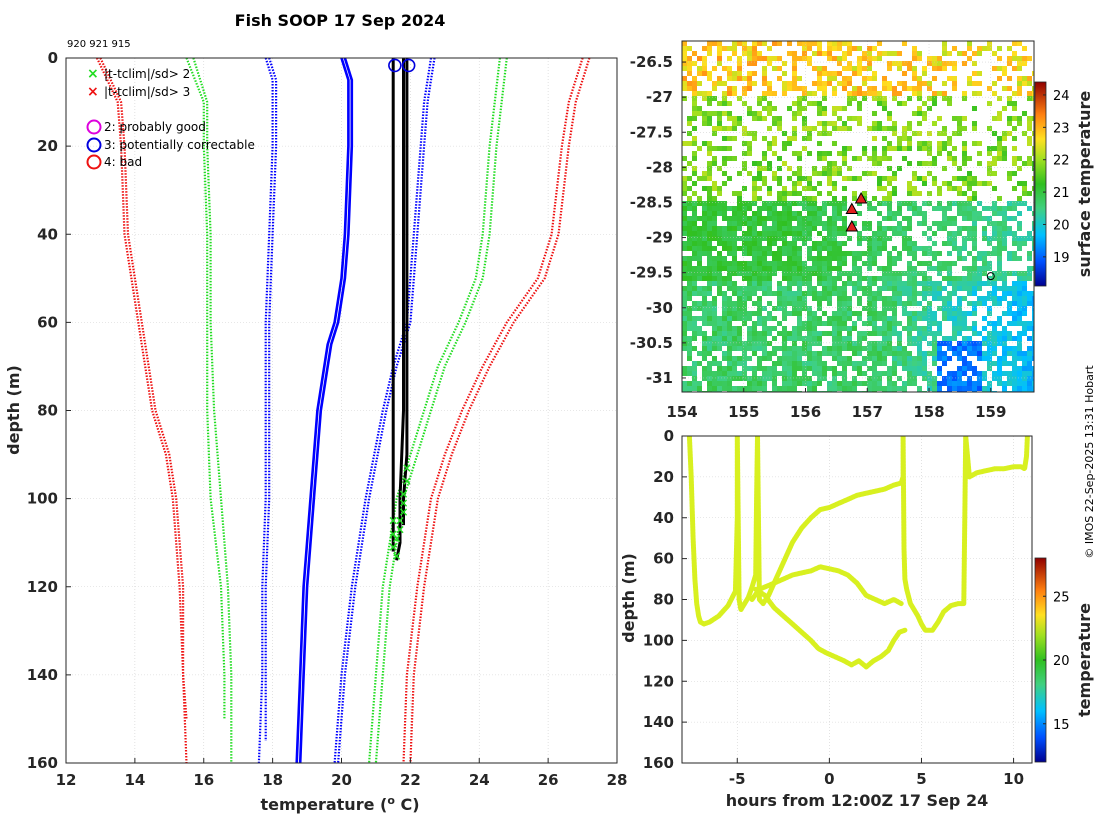  What do you see at coordinates (410, 780) in the screenshot?
I see `x-tick-label: 22` at bounding box center [410, 780].